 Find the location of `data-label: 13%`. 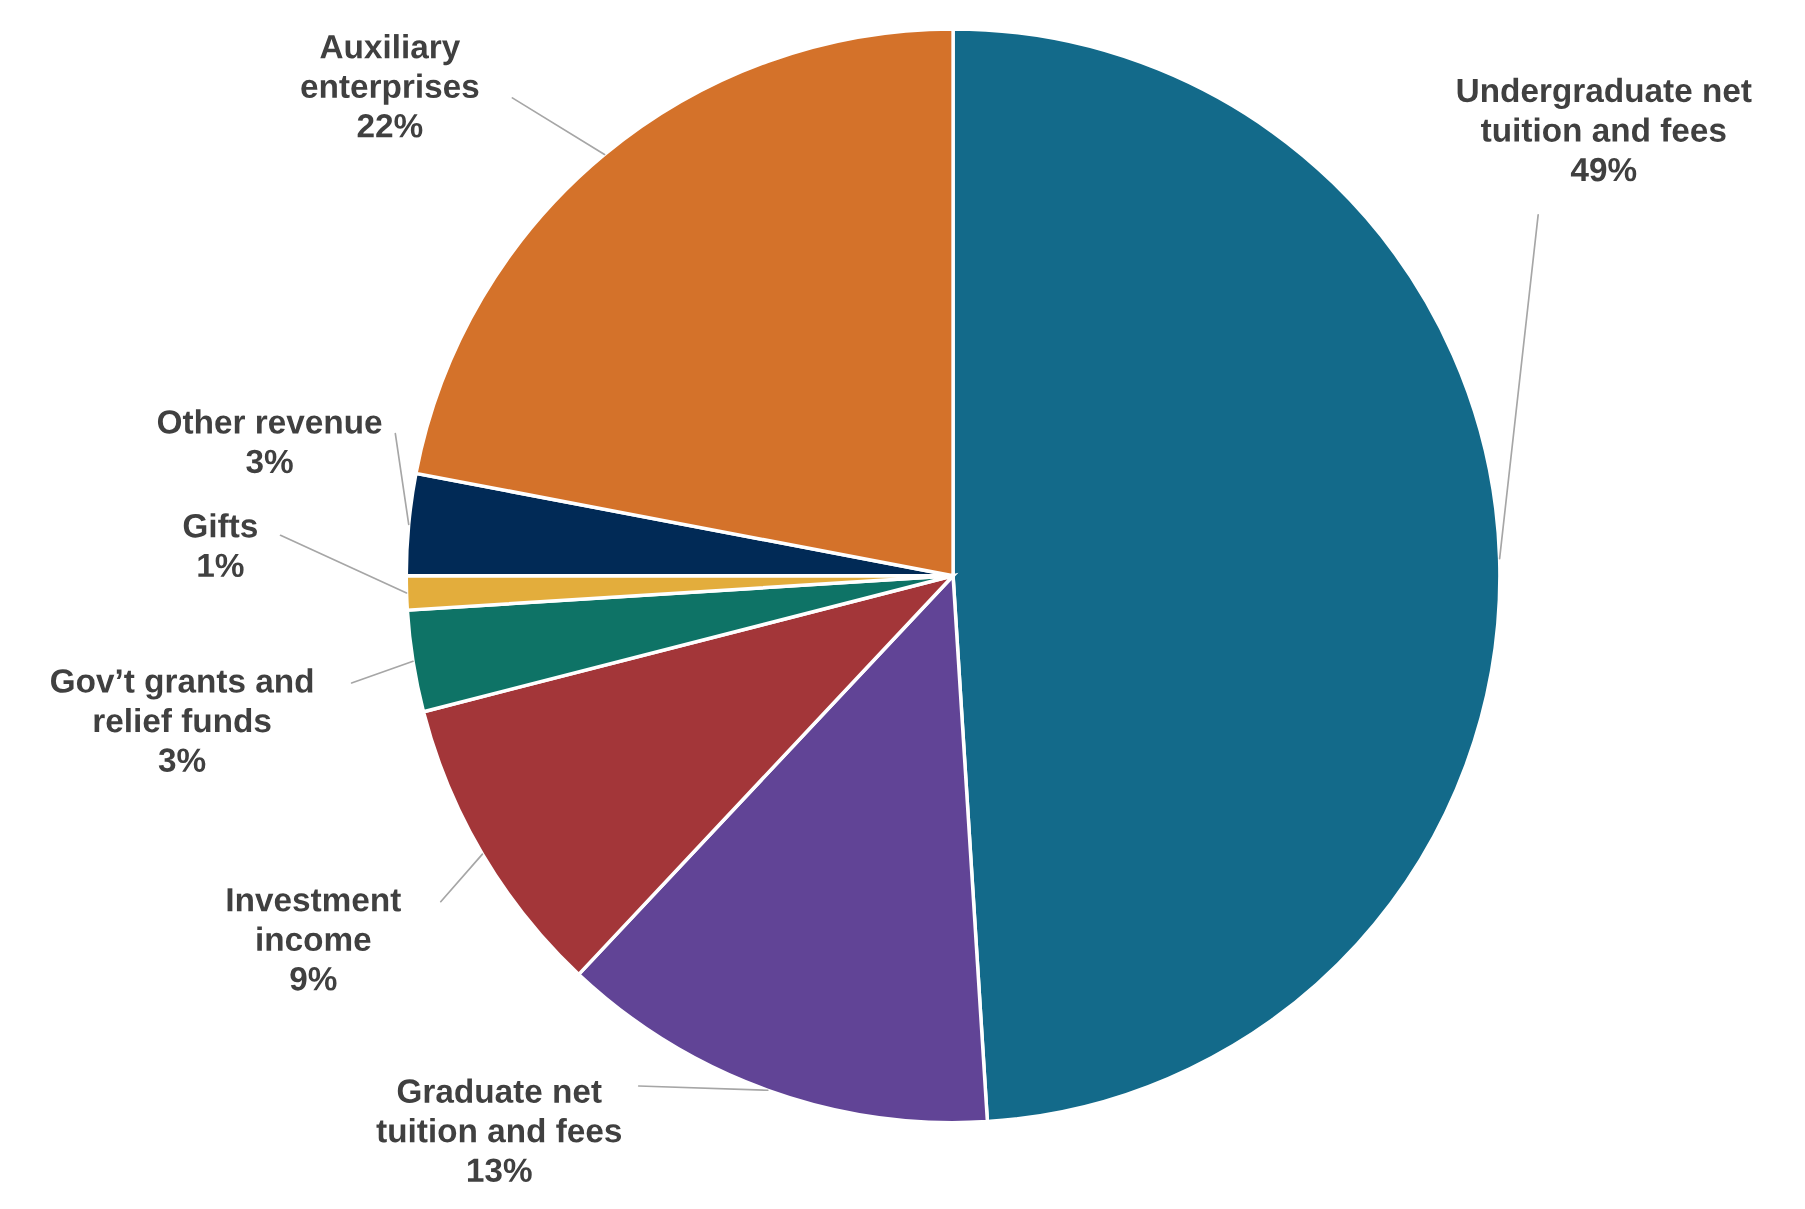

data-label: 13% is located at coordinates (499, 1170).